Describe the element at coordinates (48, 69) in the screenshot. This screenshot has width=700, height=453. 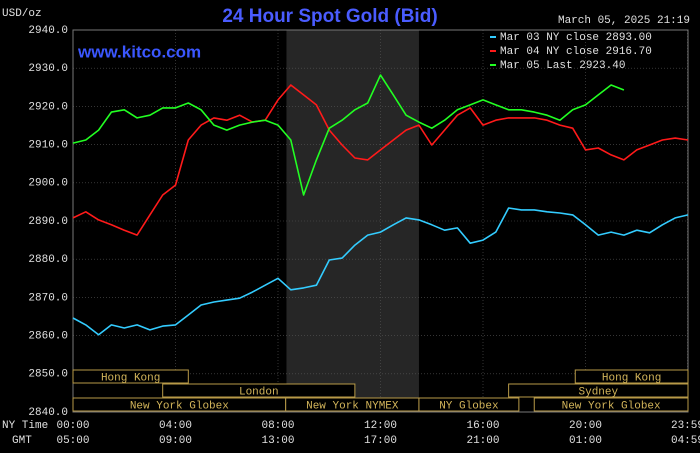
I see `y-tick-label: 2930.0` at that location.